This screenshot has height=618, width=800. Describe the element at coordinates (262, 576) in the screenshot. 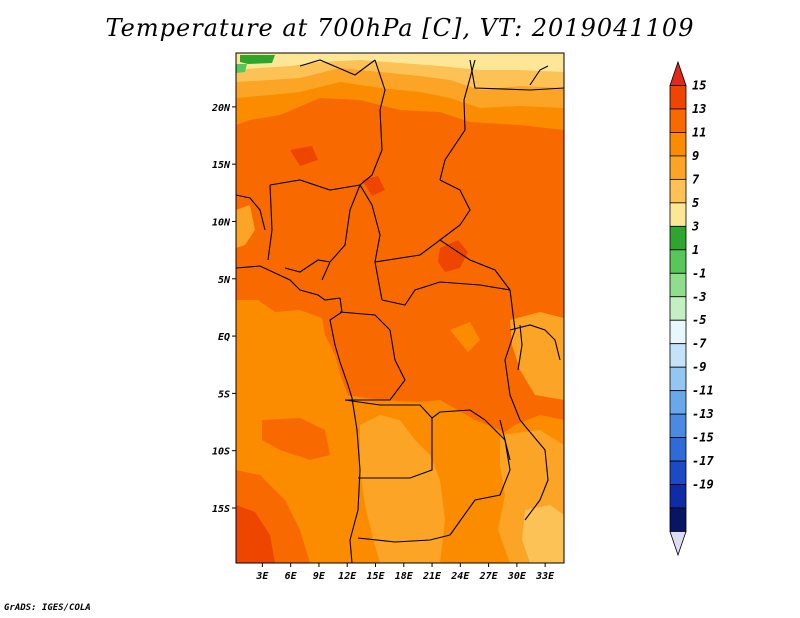

I see `x-tick-label: 3E` at that location.